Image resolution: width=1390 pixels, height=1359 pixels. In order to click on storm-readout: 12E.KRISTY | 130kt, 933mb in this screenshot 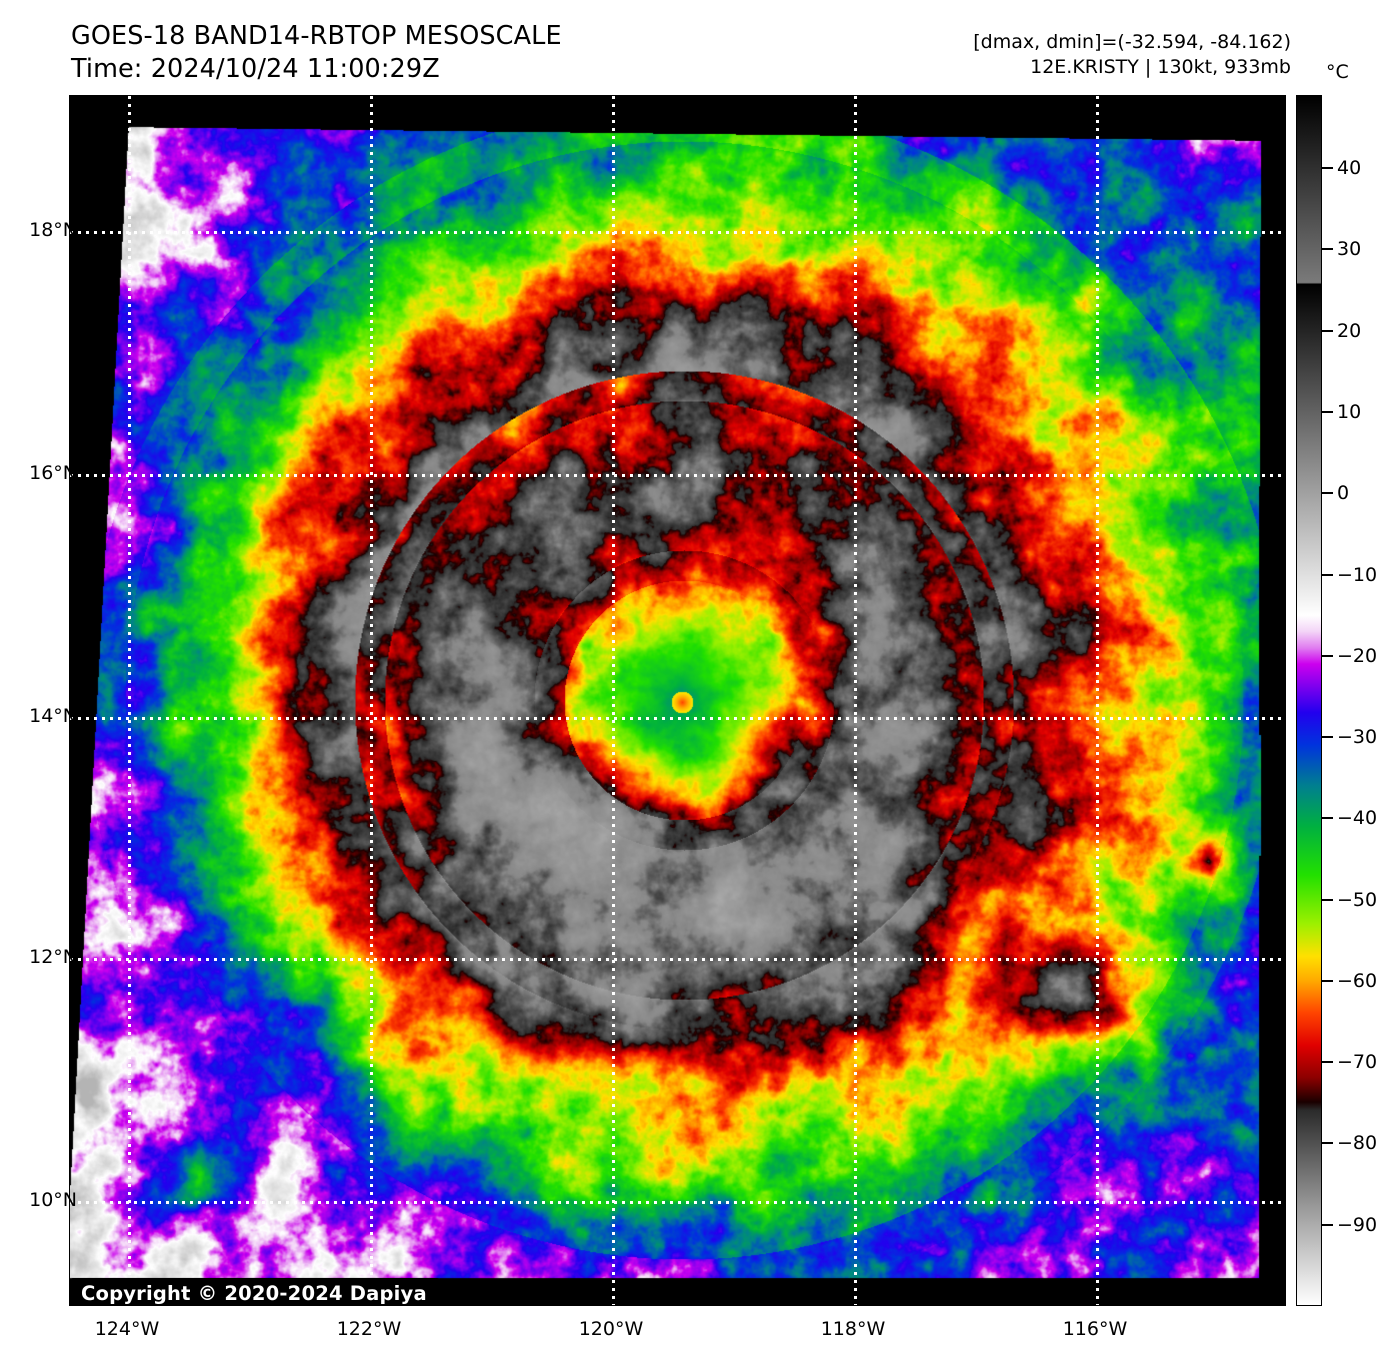, I will do `click(1160, 66)`.